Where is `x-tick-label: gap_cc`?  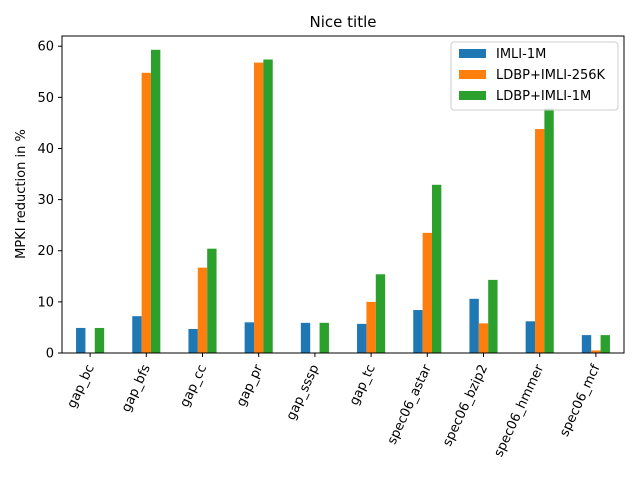 x-tick-label: gap_cc is located at coordinates (193, 385).